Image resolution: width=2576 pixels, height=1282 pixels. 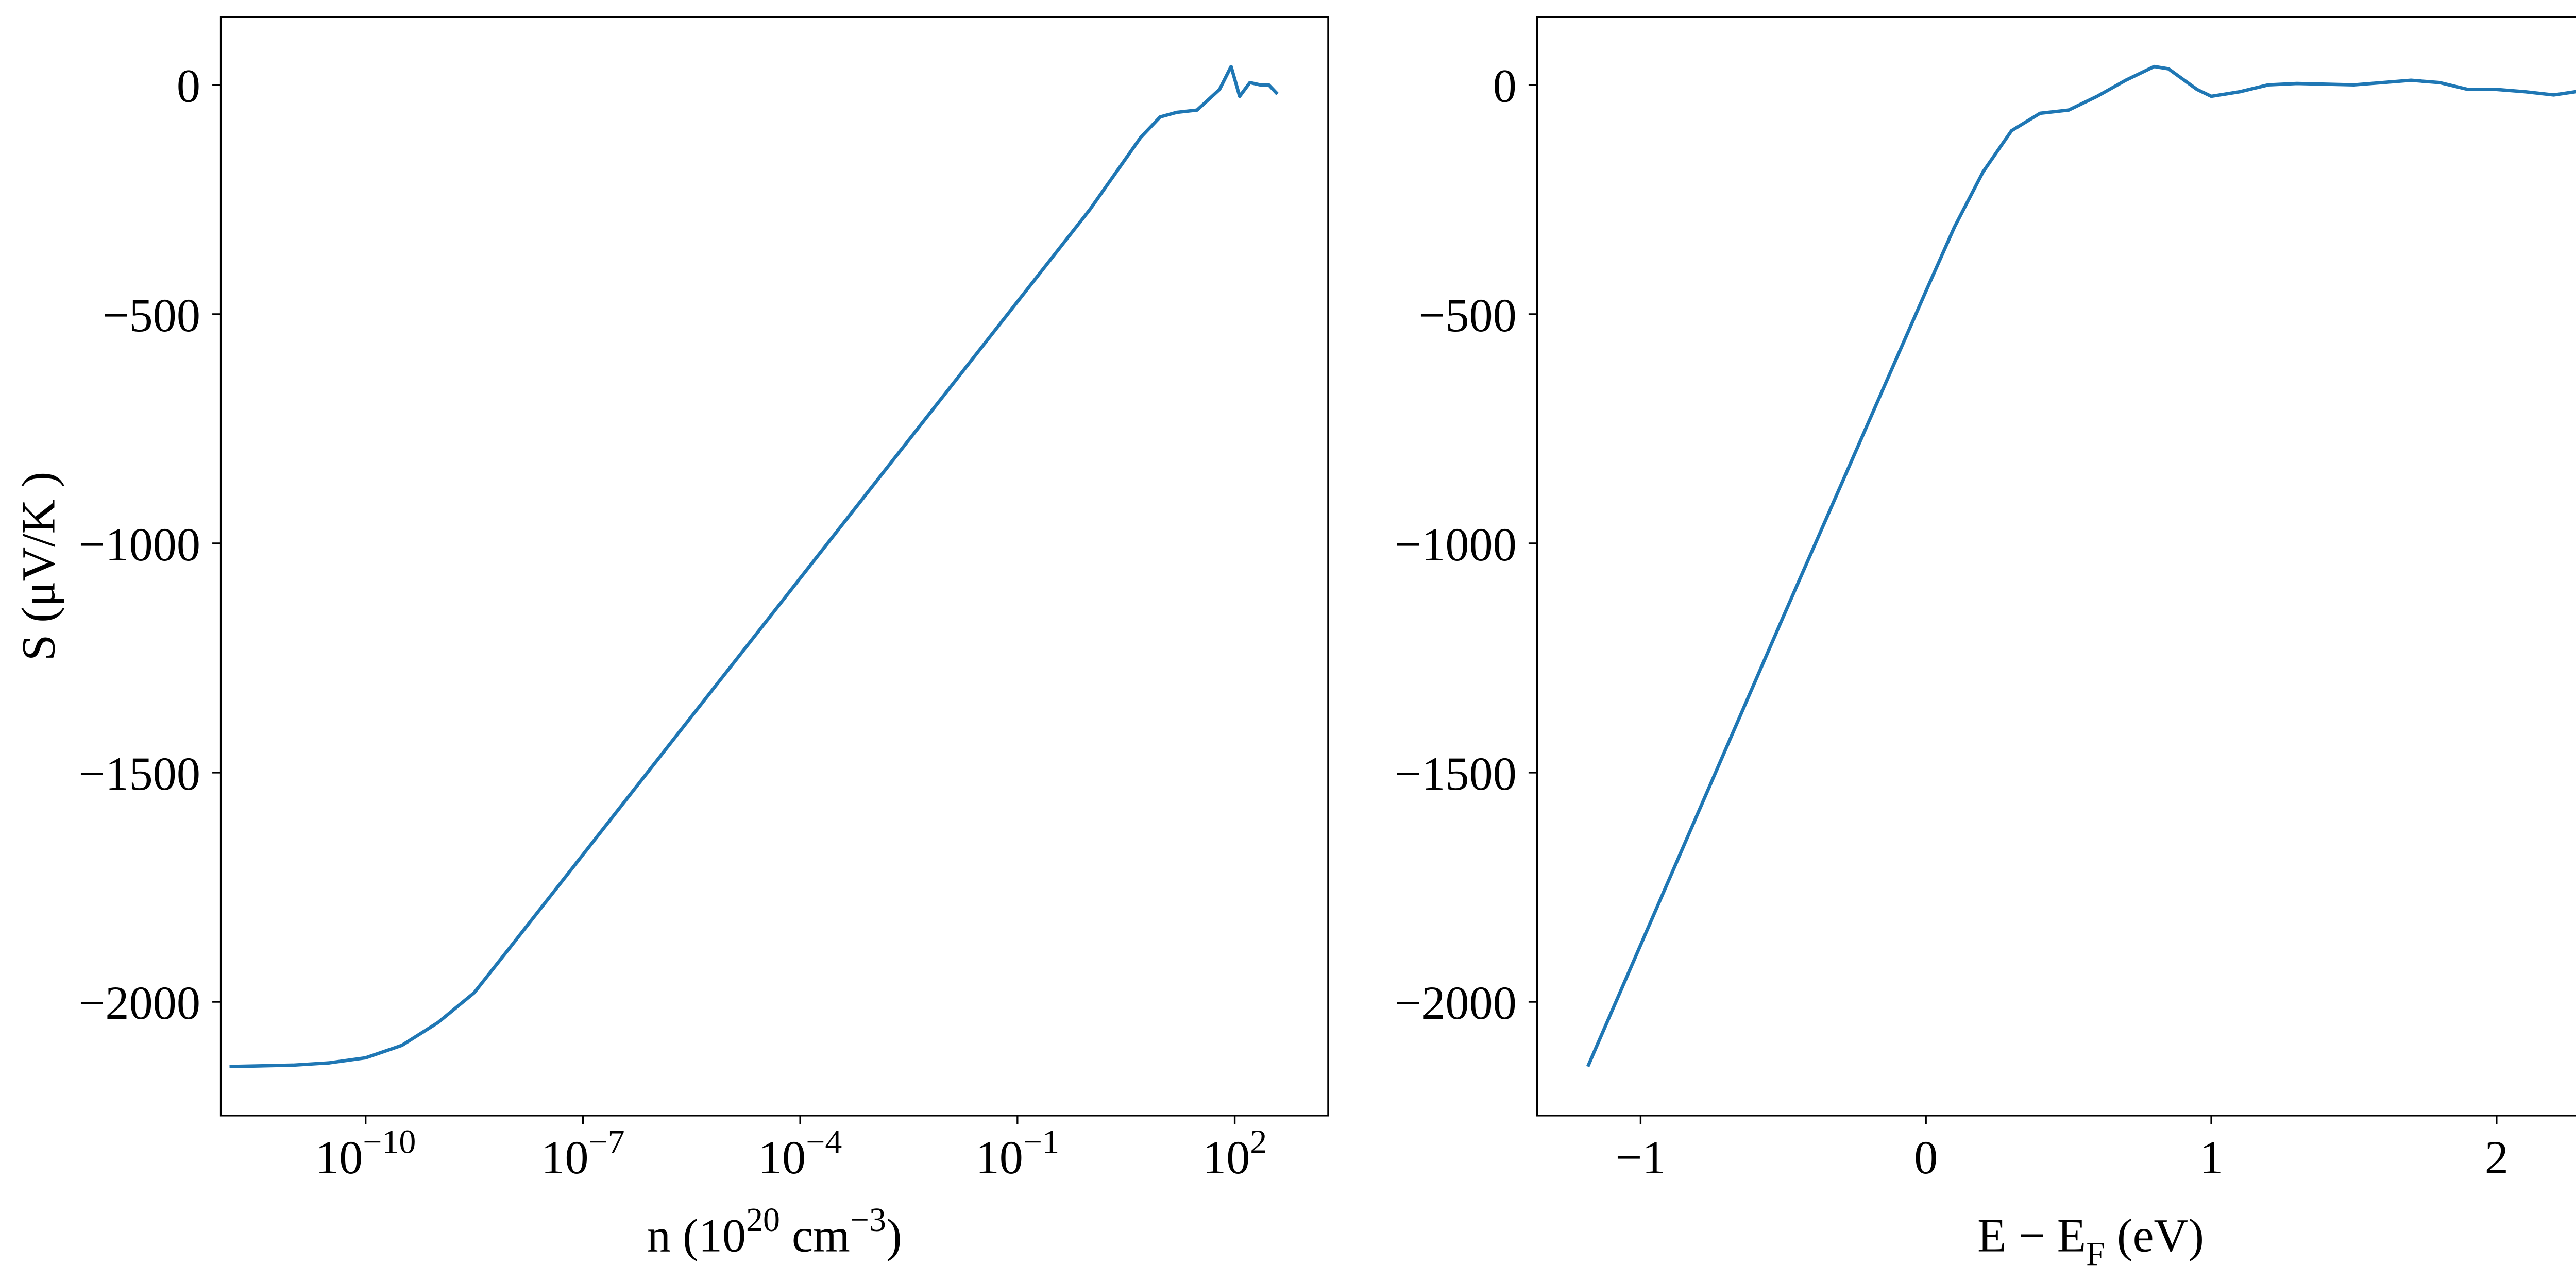 What do you see at coordinates (389, 1141) in the screenshot?
I see `tick-exponent: −10` at bounding box center [389, 1141].